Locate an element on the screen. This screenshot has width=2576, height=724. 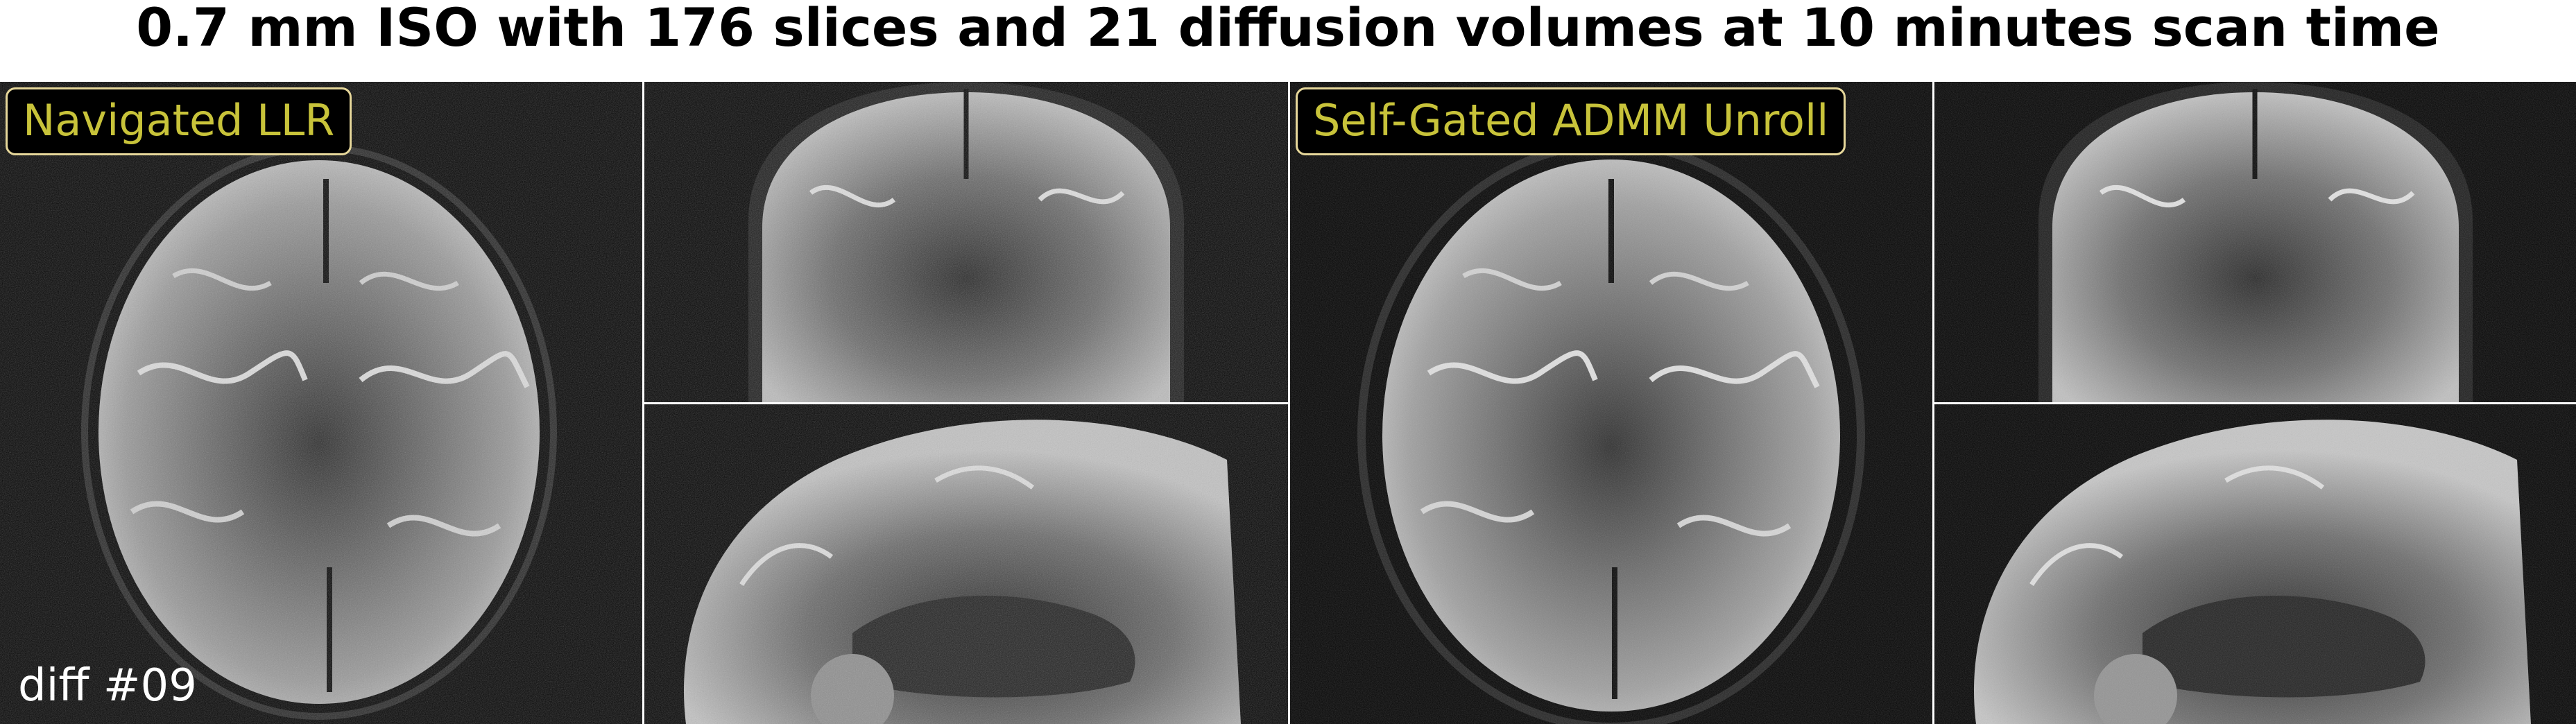
right-sagittal-panel is located at coordinates (2255, 564).